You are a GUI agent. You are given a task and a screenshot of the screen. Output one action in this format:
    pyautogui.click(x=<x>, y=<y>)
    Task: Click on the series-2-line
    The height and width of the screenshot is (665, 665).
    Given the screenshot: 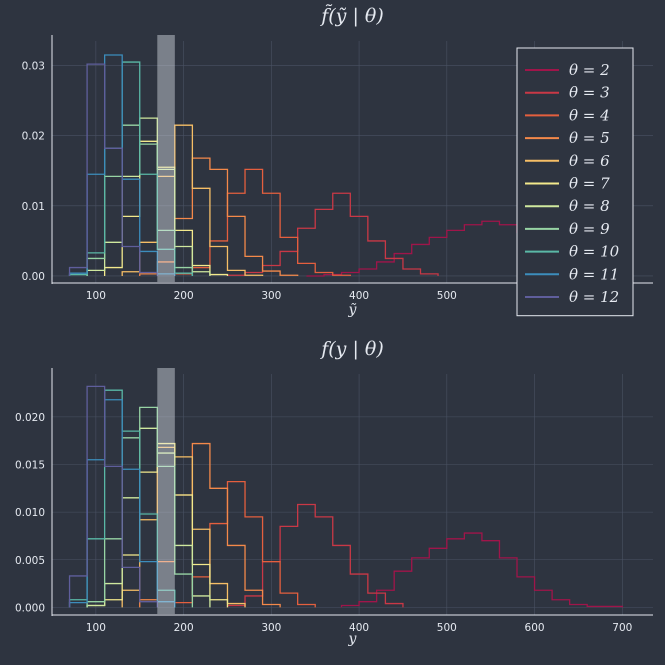 What is the action you would take?
    pyautogui.click(x=315, y=555)
    